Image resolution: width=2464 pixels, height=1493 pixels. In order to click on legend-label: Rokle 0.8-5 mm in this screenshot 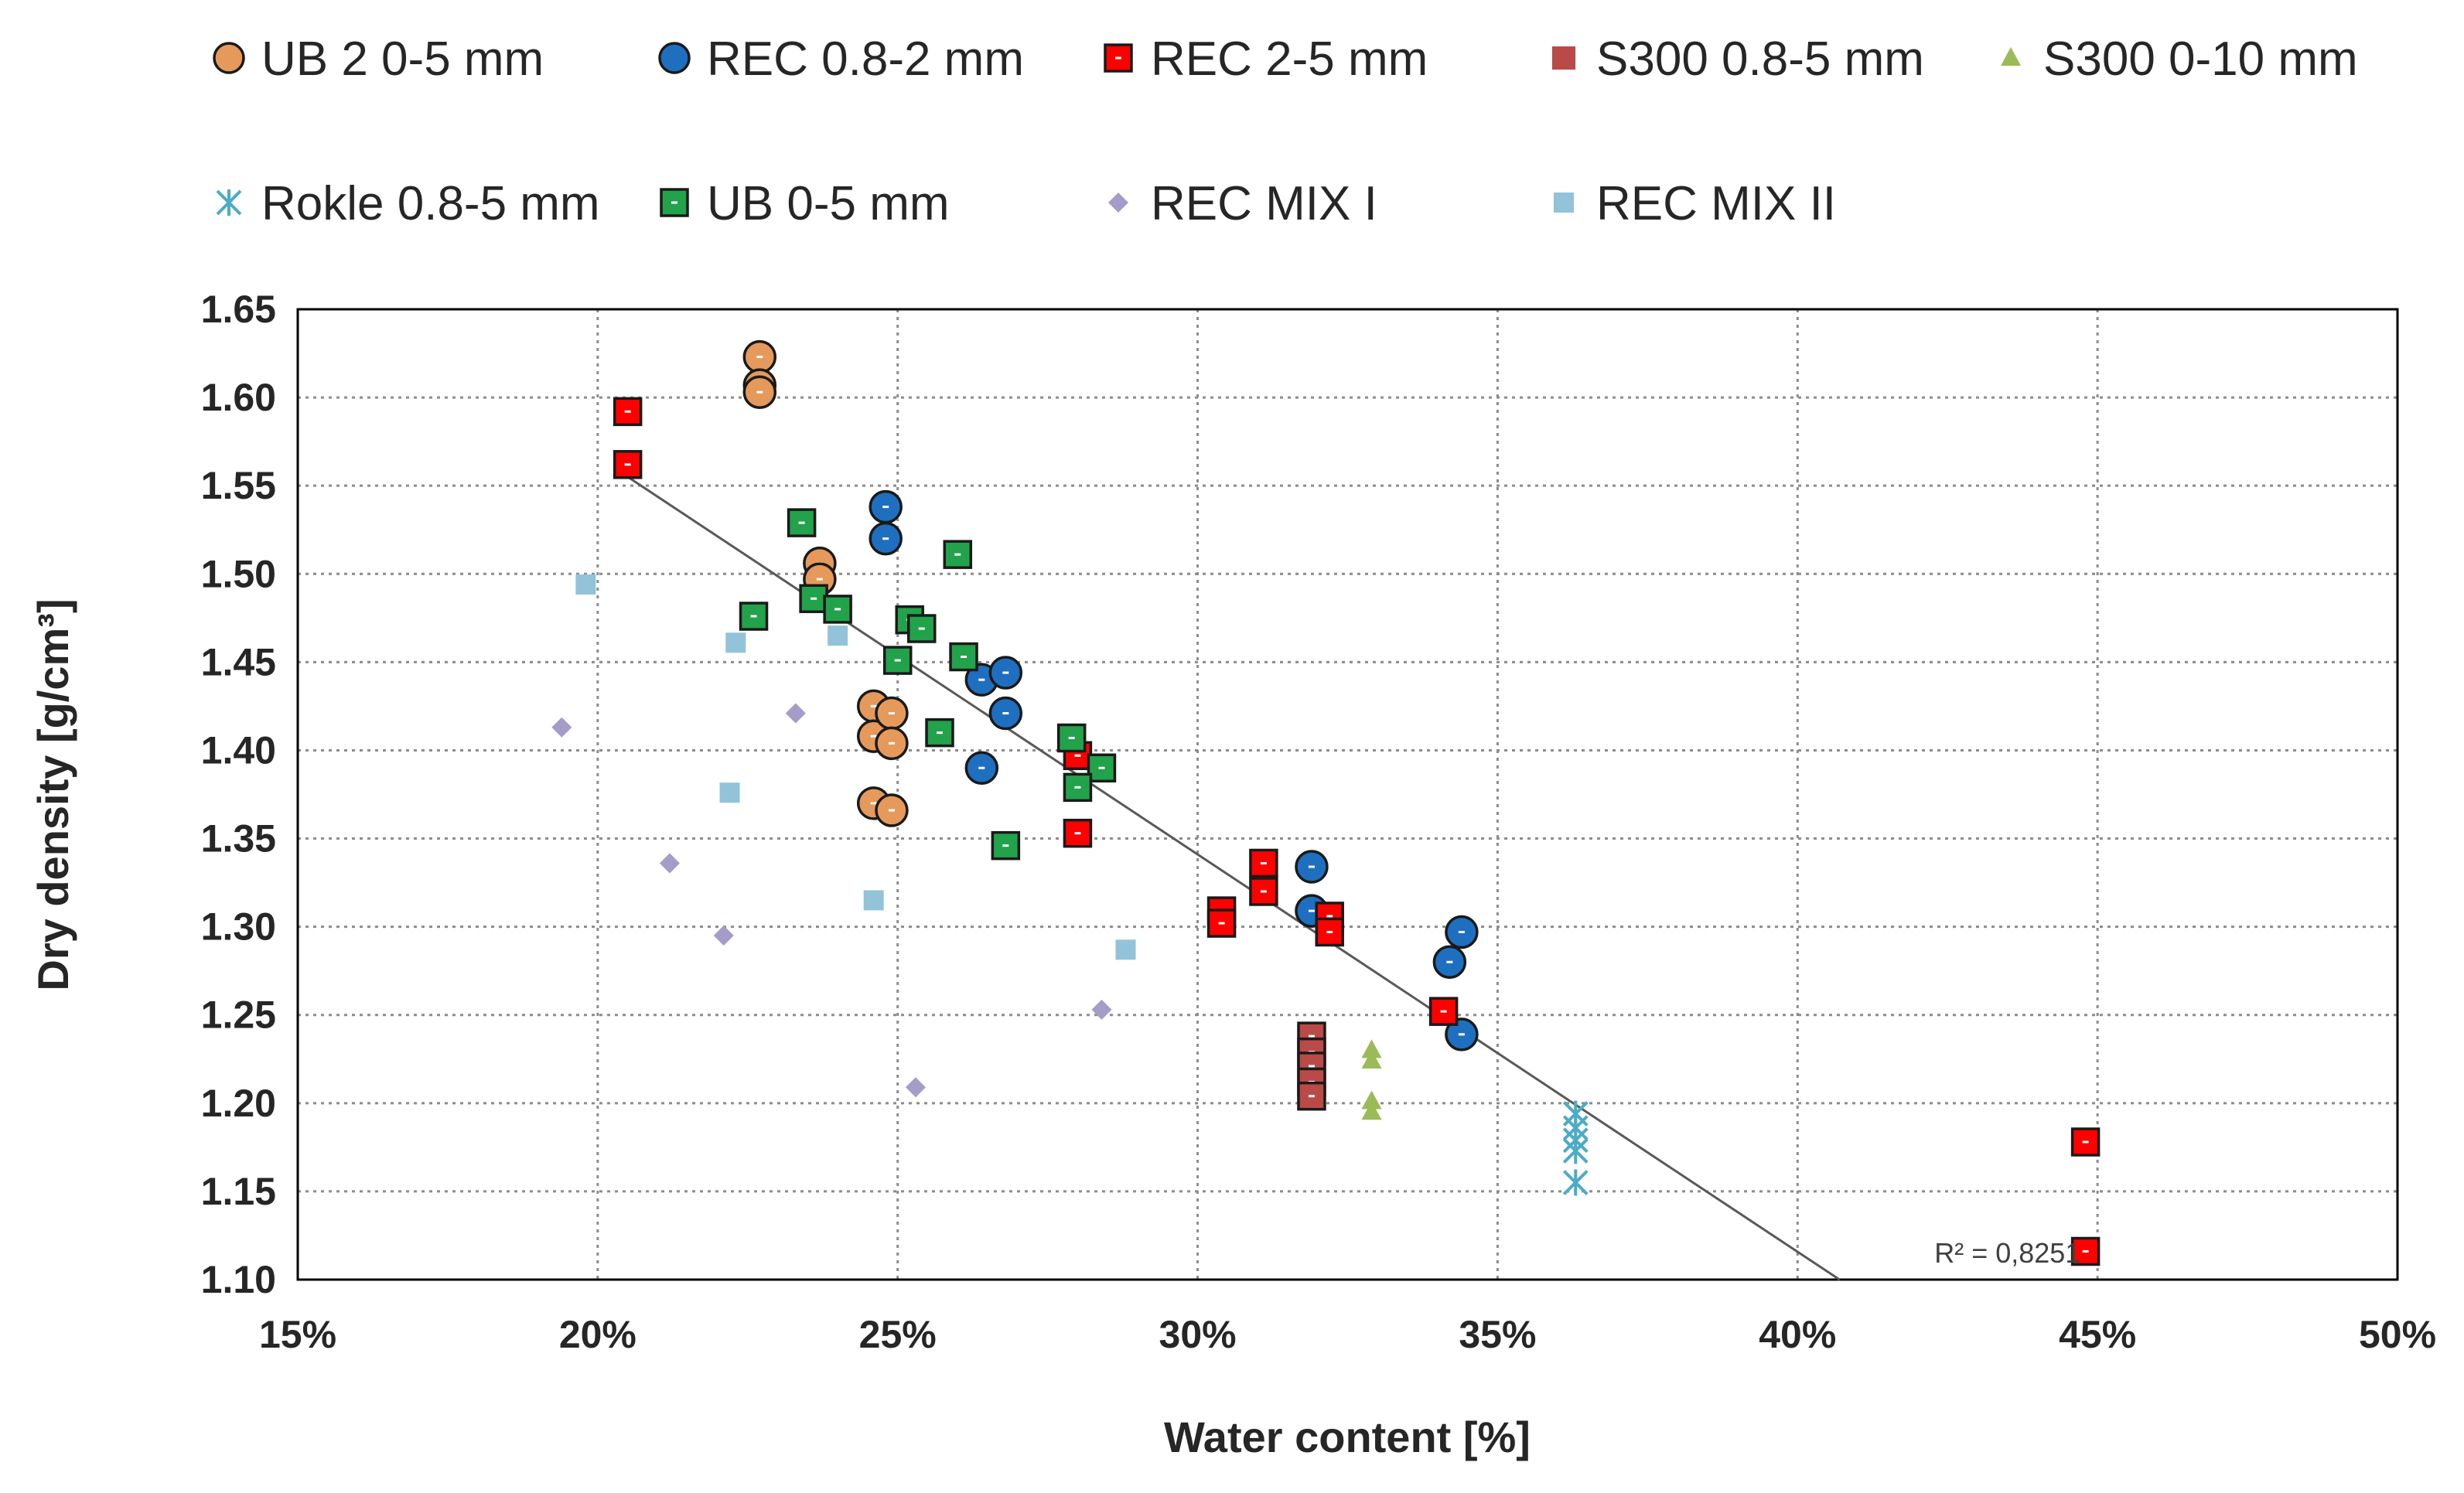, I will do `click(430, 203)`.